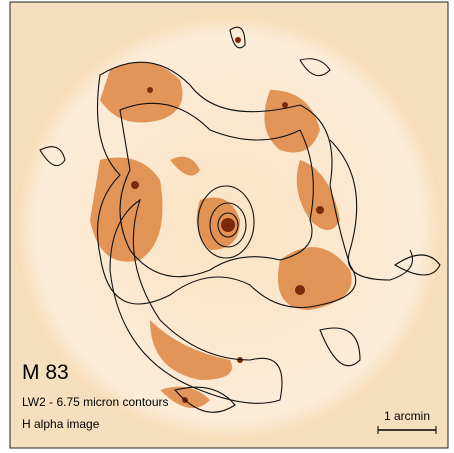 This screenshot has height=453, width=454. What do you see at coordinates (61, 424) in the screenshot?
I see `caption: H alpha image` at bounding box center [61, 424].